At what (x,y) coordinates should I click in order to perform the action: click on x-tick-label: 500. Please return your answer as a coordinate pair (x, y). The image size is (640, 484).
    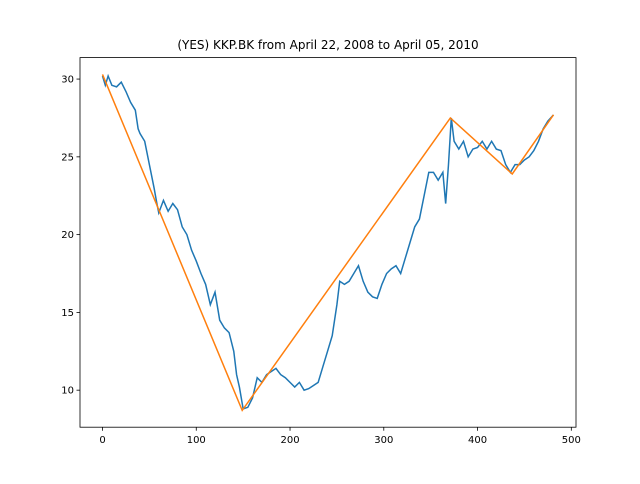
    Looking at the image, I should click on (571, 440).